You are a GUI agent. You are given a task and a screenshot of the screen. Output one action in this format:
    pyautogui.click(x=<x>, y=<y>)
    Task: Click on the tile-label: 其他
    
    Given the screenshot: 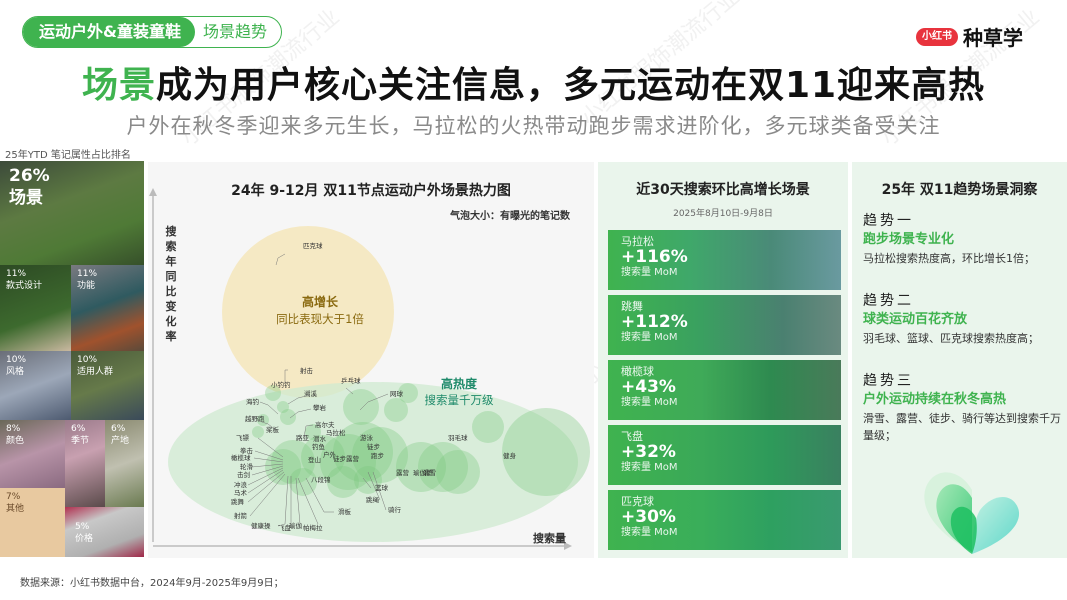 What is the action you would take?
    pyautogui.click(x=15, y=509)
    